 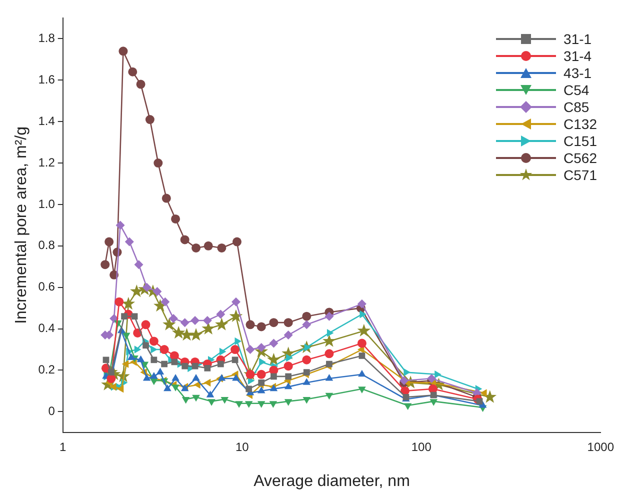 What do you see at coordinates (47, 38) in the screenshot?
I see `y-tick-label: 1.8` at bounding box center [47, 38].